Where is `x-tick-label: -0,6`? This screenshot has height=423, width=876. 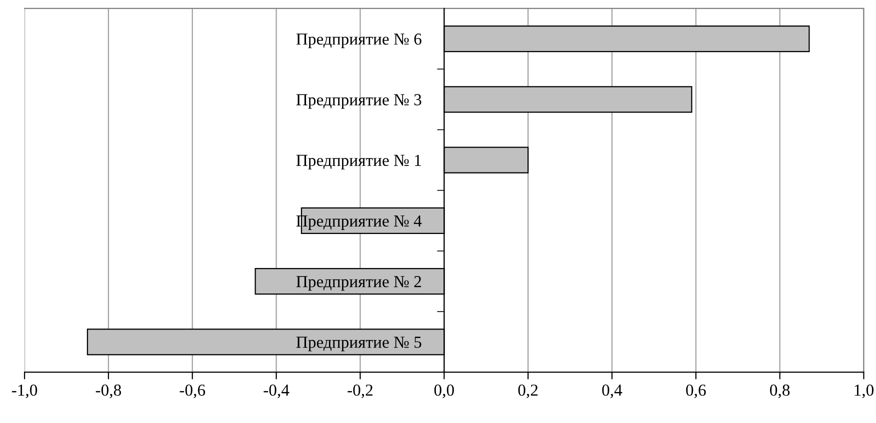
x-tick-label: -0,6 is located at coordinates (193, 391).